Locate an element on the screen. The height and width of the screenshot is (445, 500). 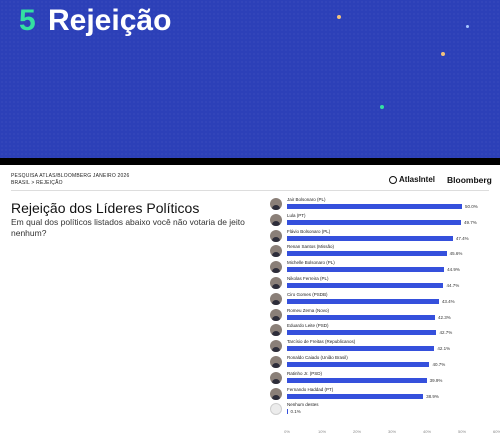
chart-row: Nenhum destes 0.1% is located at coordinates (382, 410).